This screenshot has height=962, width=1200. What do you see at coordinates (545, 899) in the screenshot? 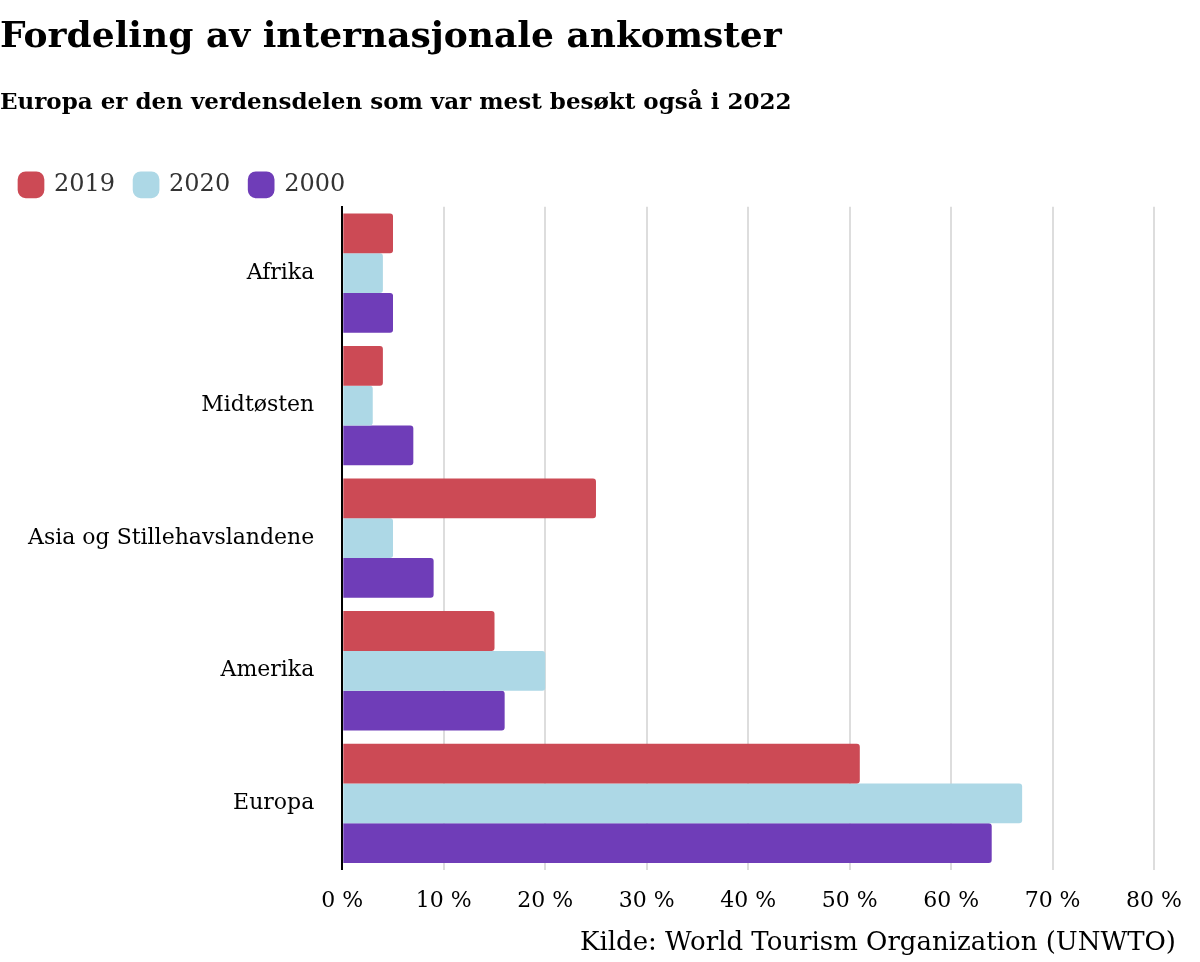
I see `x-tick-label: 20 %` at bounding box center [545, 899].